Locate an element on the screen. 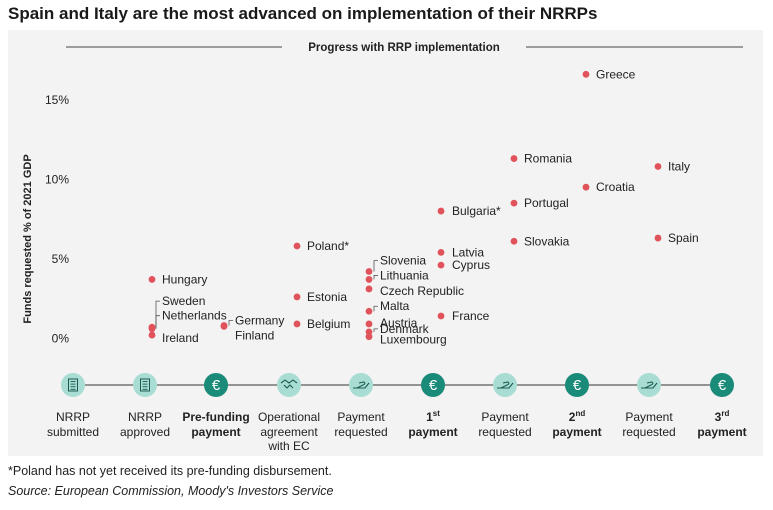 Image resolution: width=773 pixels, height=510 pixels. point-hungary is located at coordinates (152, 279).